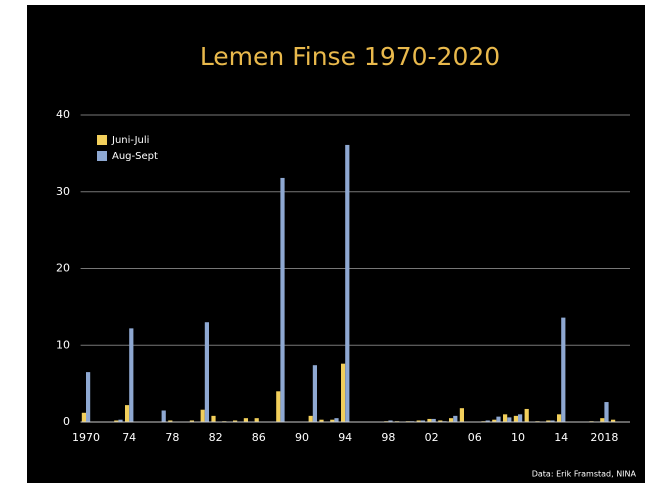  I want to click on y-tick-label: 30, so click(63, 191).